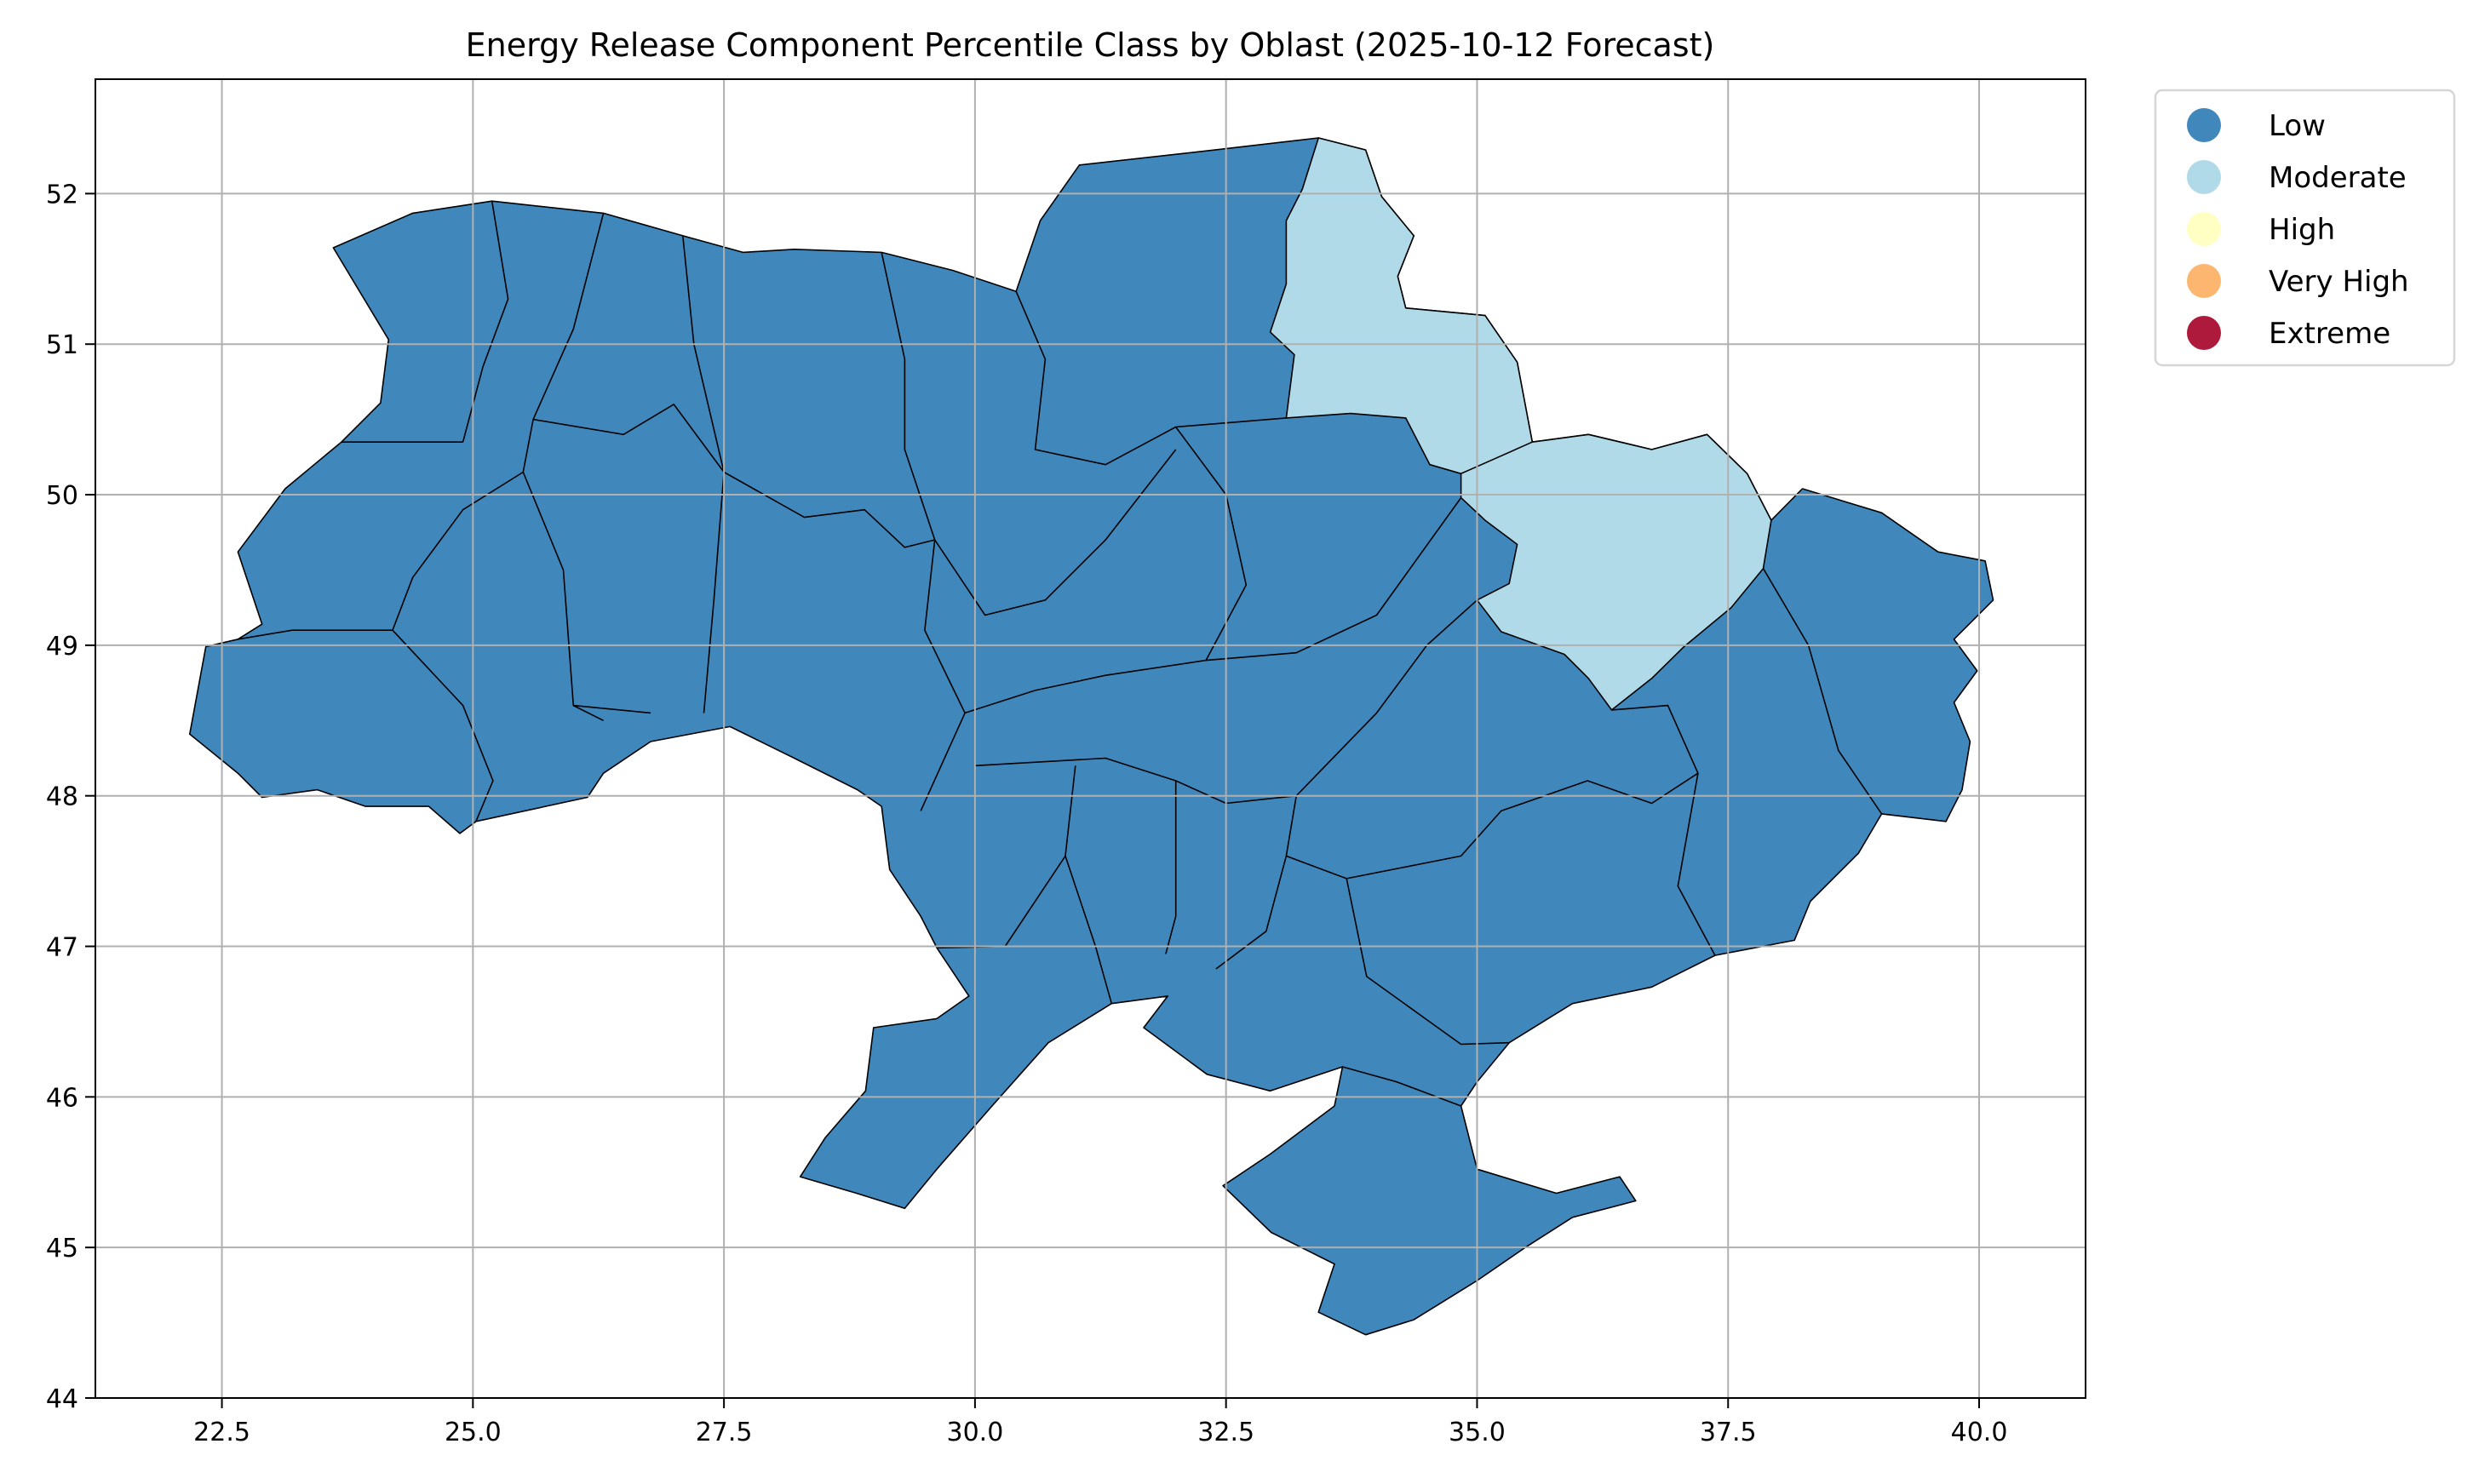 The image size is (2479, 1484). What do you see at coordinates (473, 1432) in the screenshot?
I see `x-tick-label: 25.0` at bounding box center [473, 1432].